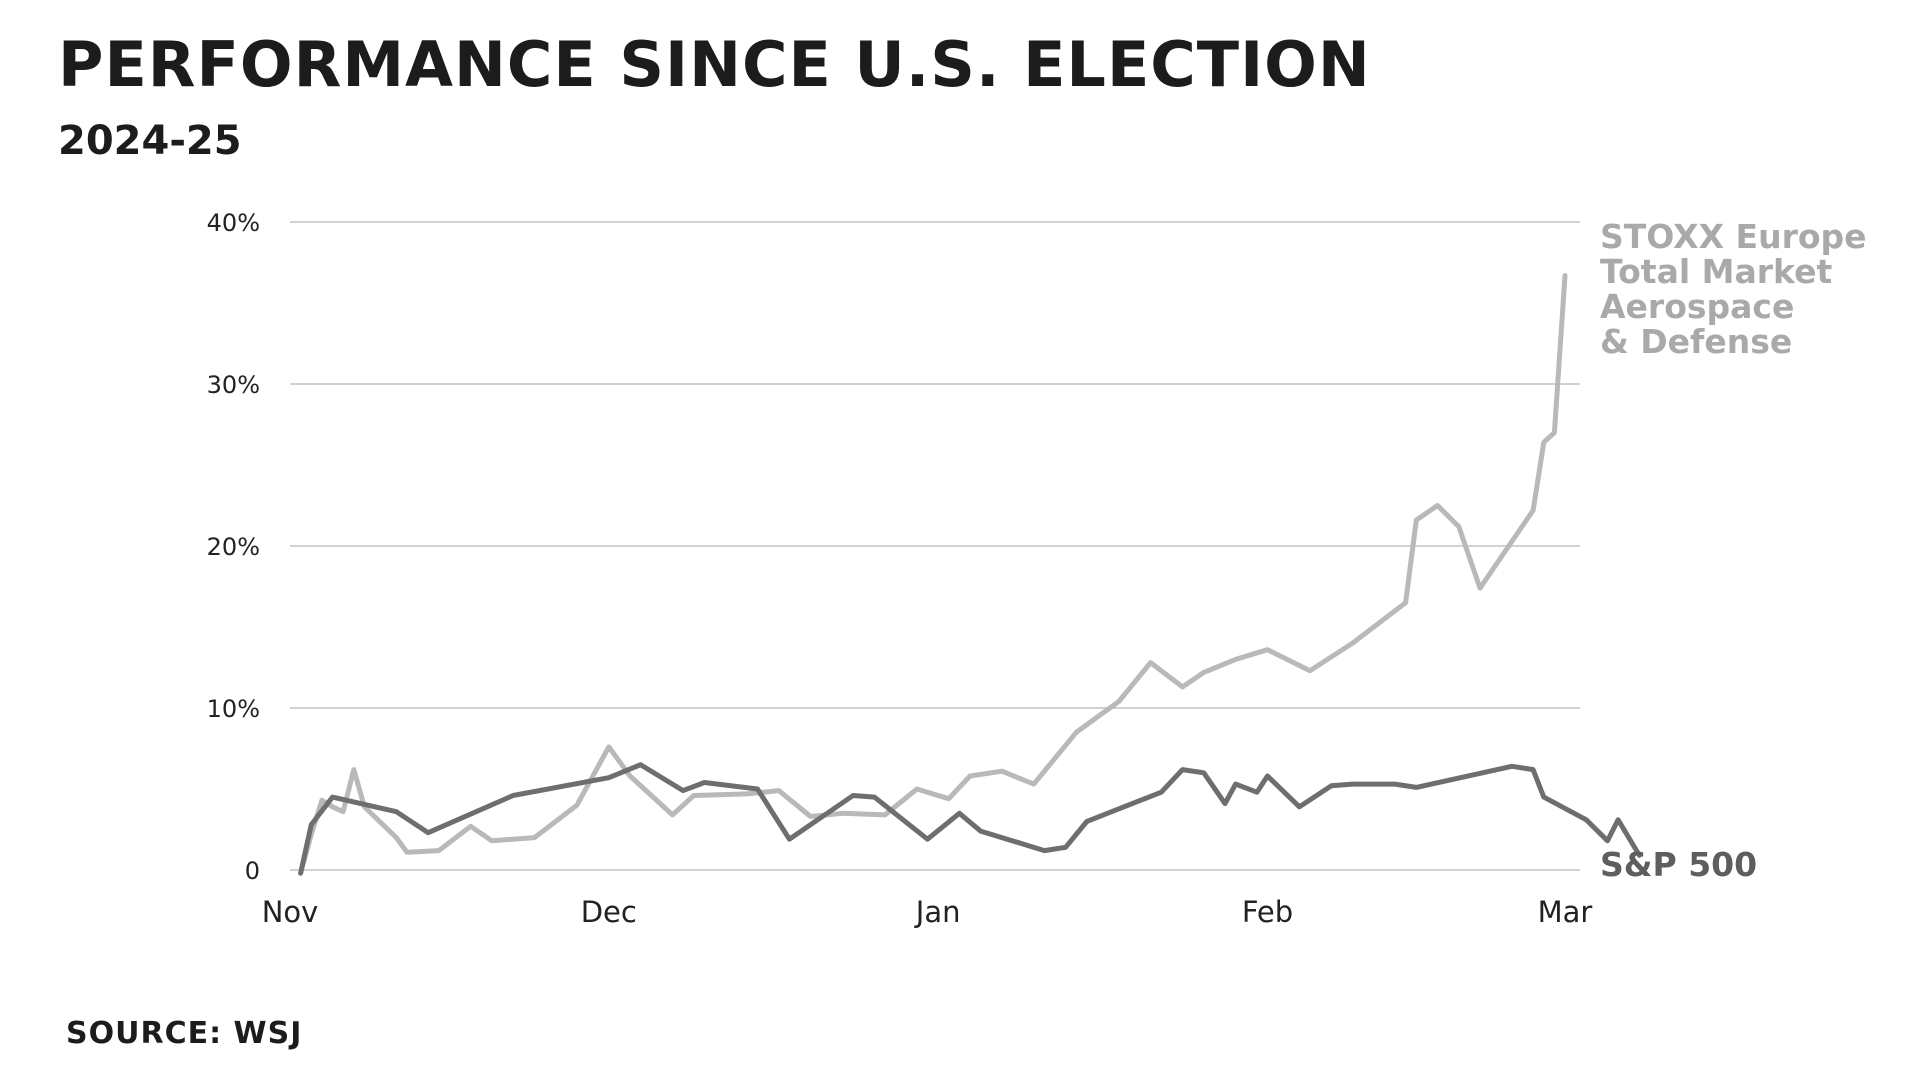 The image size is (1920, 1080). I want to click on series-label-1: S&P 500, so click(1678, 864).